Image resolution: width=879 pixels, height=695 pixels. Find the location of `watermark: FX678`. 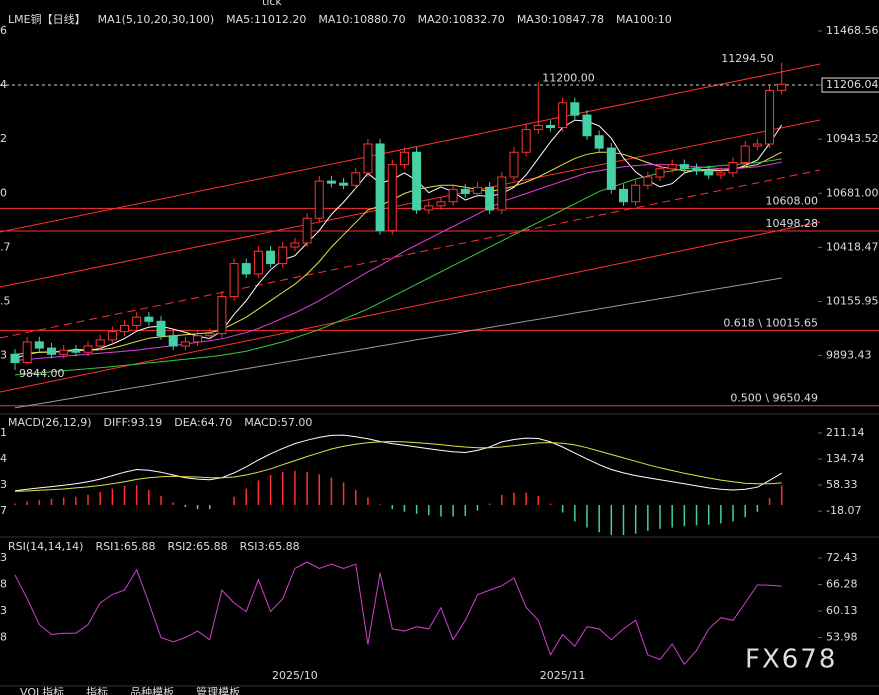

watermark: FX678 is located at coordinates (791, 660).